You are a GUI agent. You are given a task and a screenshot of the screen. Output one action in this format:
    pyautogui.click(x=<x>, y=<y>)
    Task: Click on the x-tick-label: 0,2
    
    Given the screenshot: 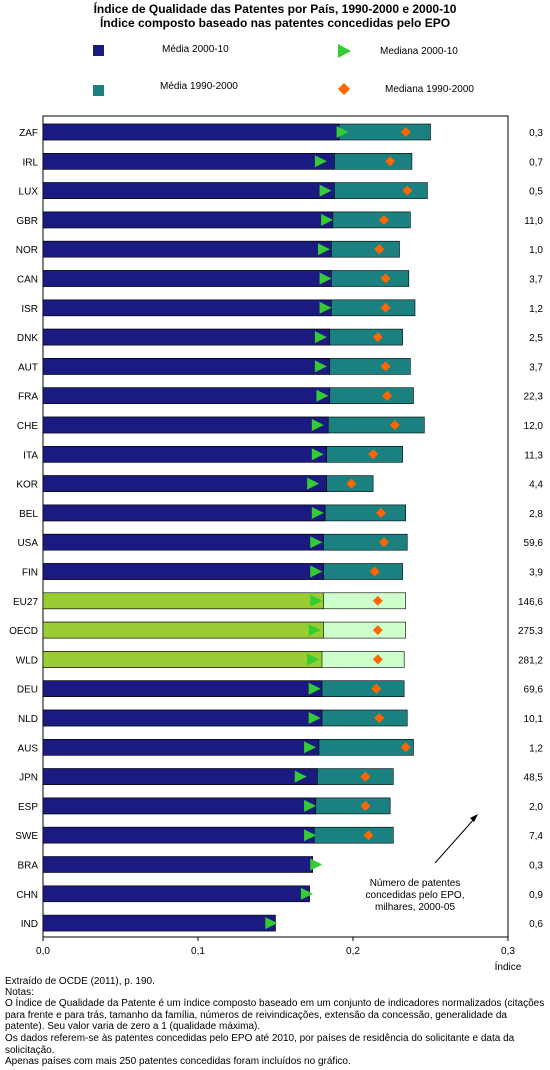 What is the action you would take?
    pyautogui.click(x=353, y=951)
    